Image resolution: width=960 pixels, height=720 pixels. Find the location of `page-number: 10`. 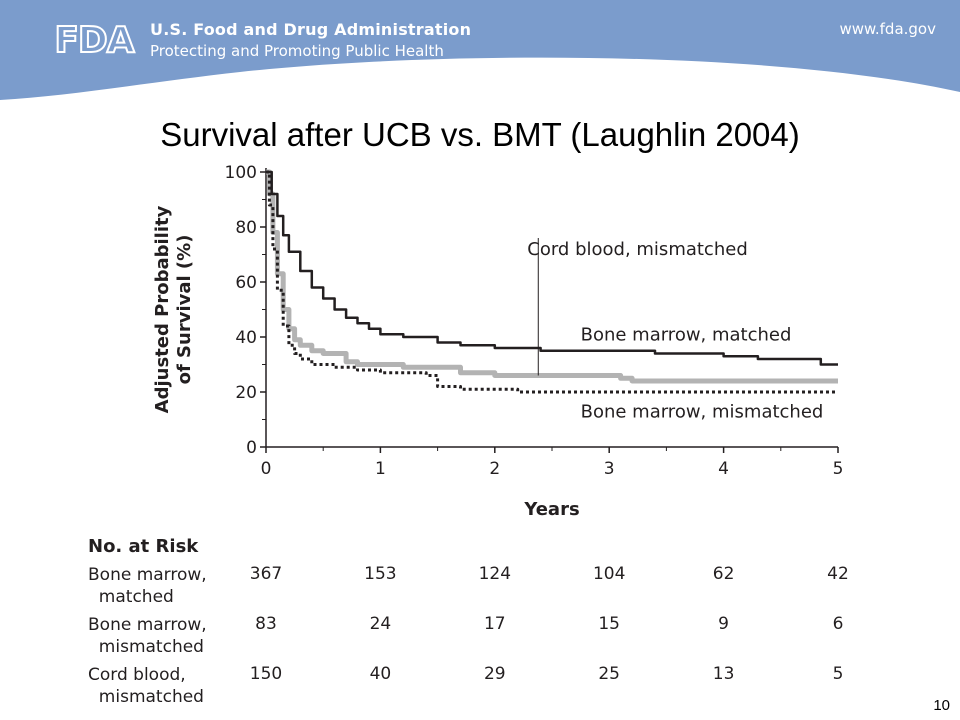

page-number: 10 is located at coordinates (941, 705).